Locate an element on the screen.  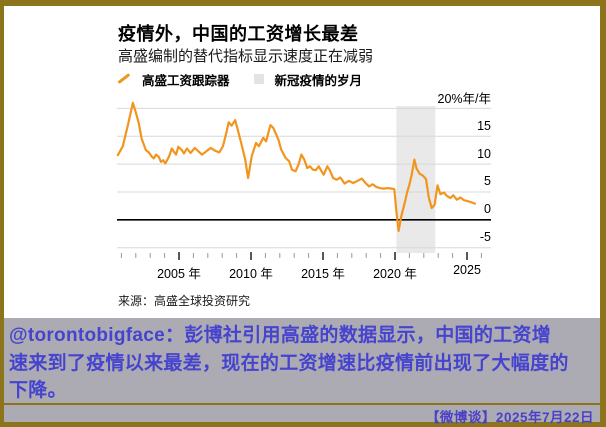
x-axis-label: 2020 年 is located at coordinates (395, 274).